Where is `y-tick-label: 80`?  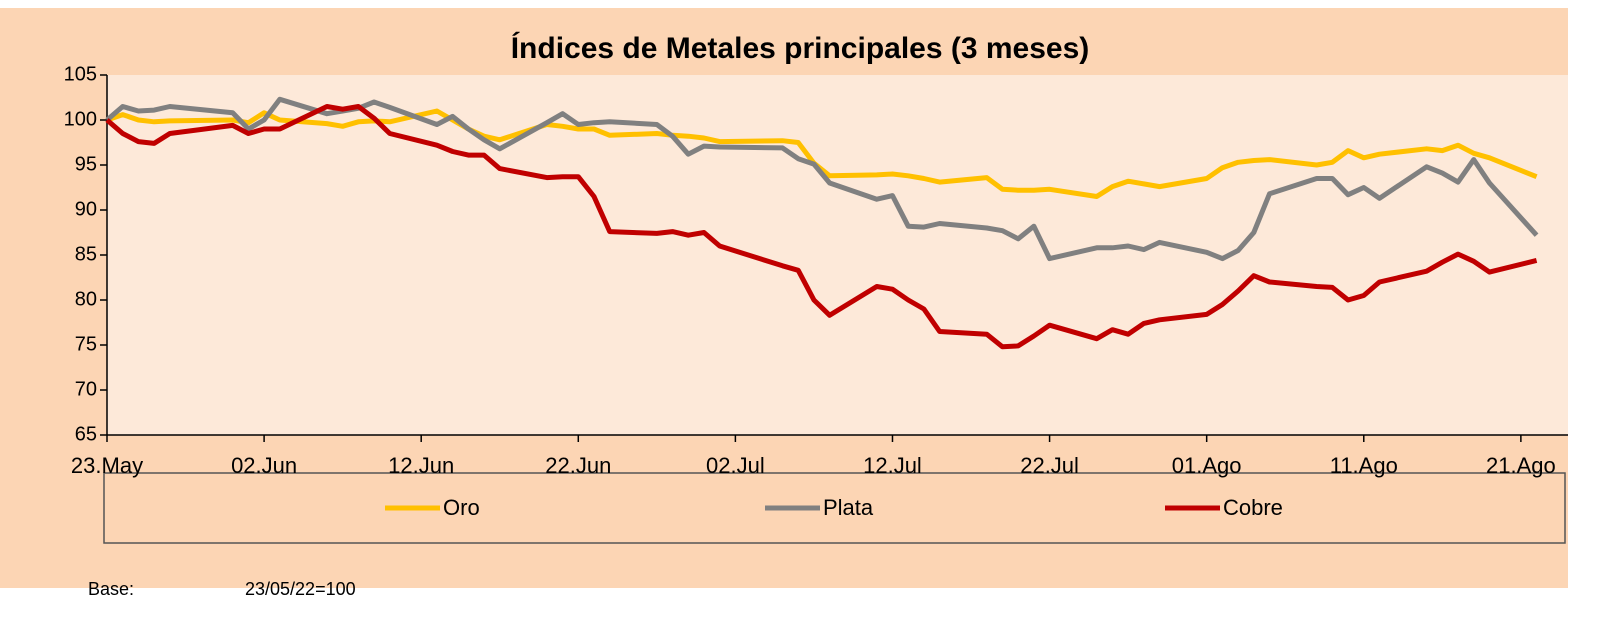 y-tick-label: 80 is located at coordinates (86, 299).